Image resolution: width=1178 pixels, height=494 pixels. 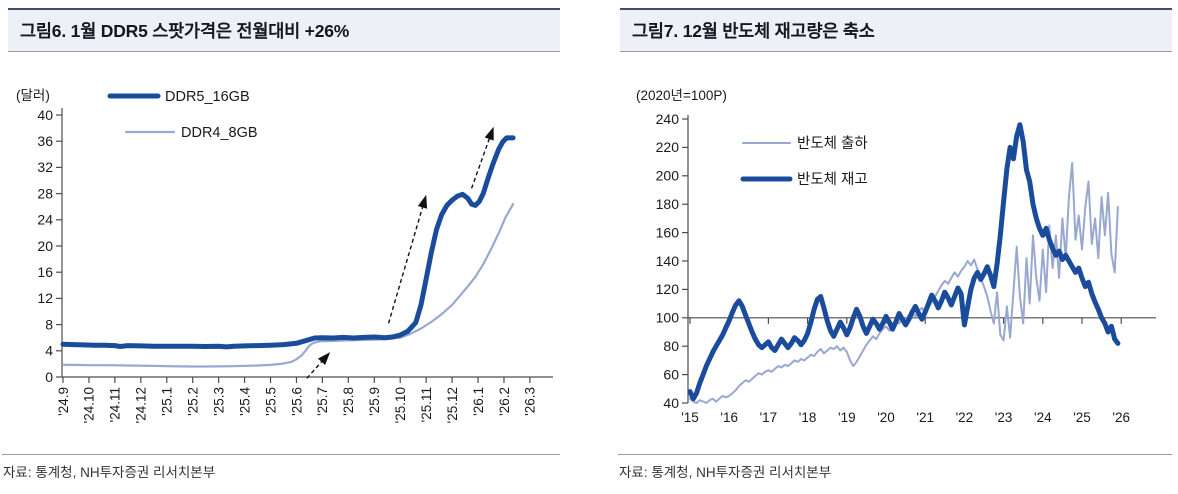 I want to click on figure7-header: 그림7. 12월 반도체 재고량은 축소, so click(x=896, y=30).